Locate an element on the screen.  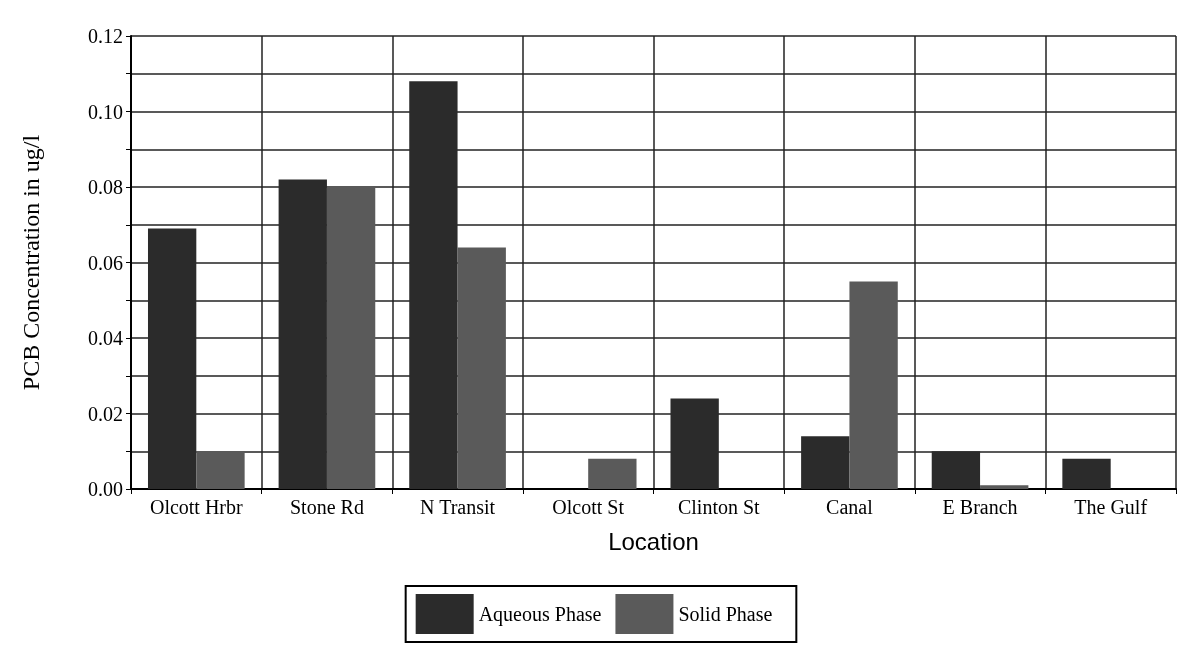
y-tick-label: 0.02 is located at coordinates (105, 413).